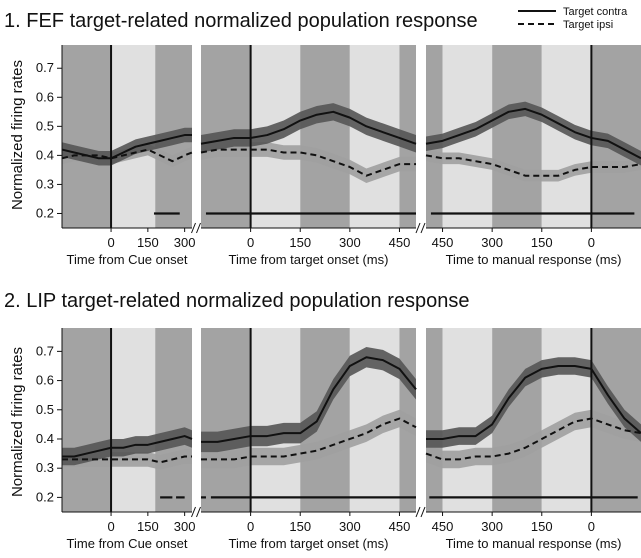 This screenshot has width=641, height=558. I want to click on legend-contra-label: Target contra, so click(595, 12).